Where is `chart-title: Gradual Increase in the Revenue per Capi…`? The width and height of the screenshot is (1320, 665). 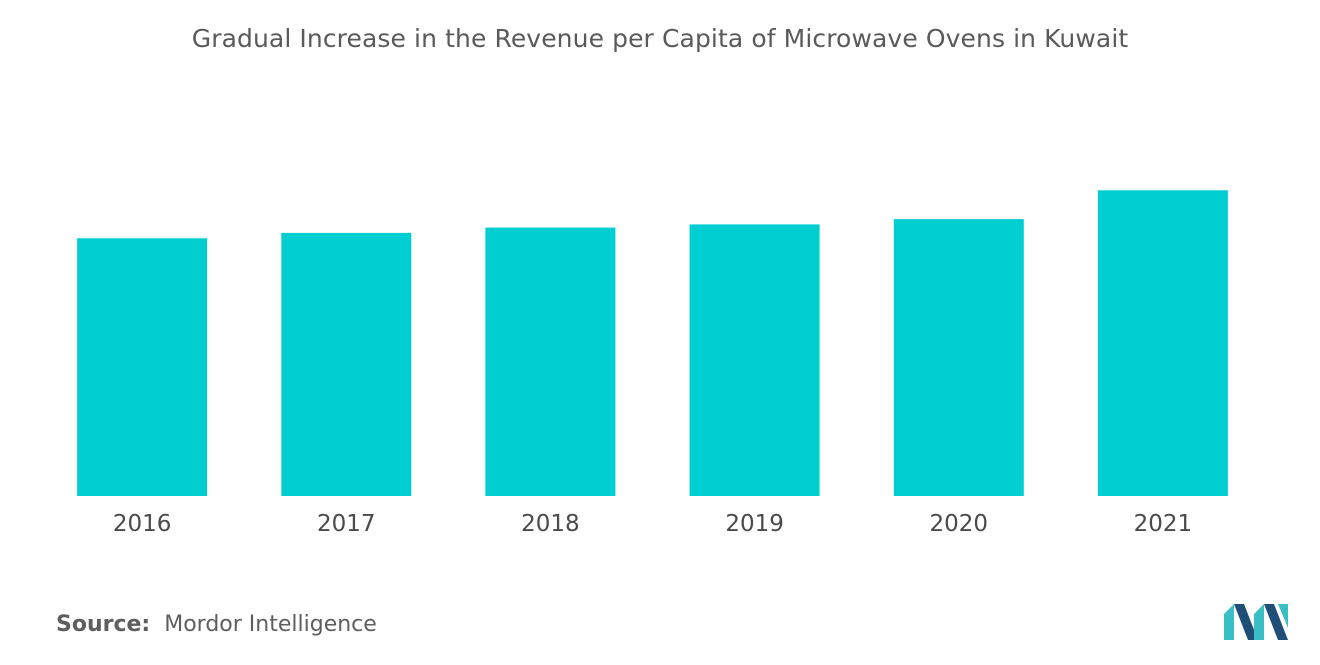
chart-title: Gradual Increase in the Revenue per Capi… is located at coordinates (660, 38).